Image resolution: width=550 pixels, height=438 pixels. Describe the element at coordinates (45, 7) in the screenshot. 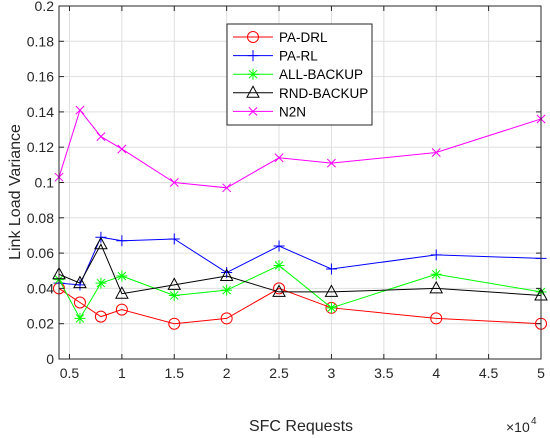

I see `y-tick-label: 0.2` at that location.